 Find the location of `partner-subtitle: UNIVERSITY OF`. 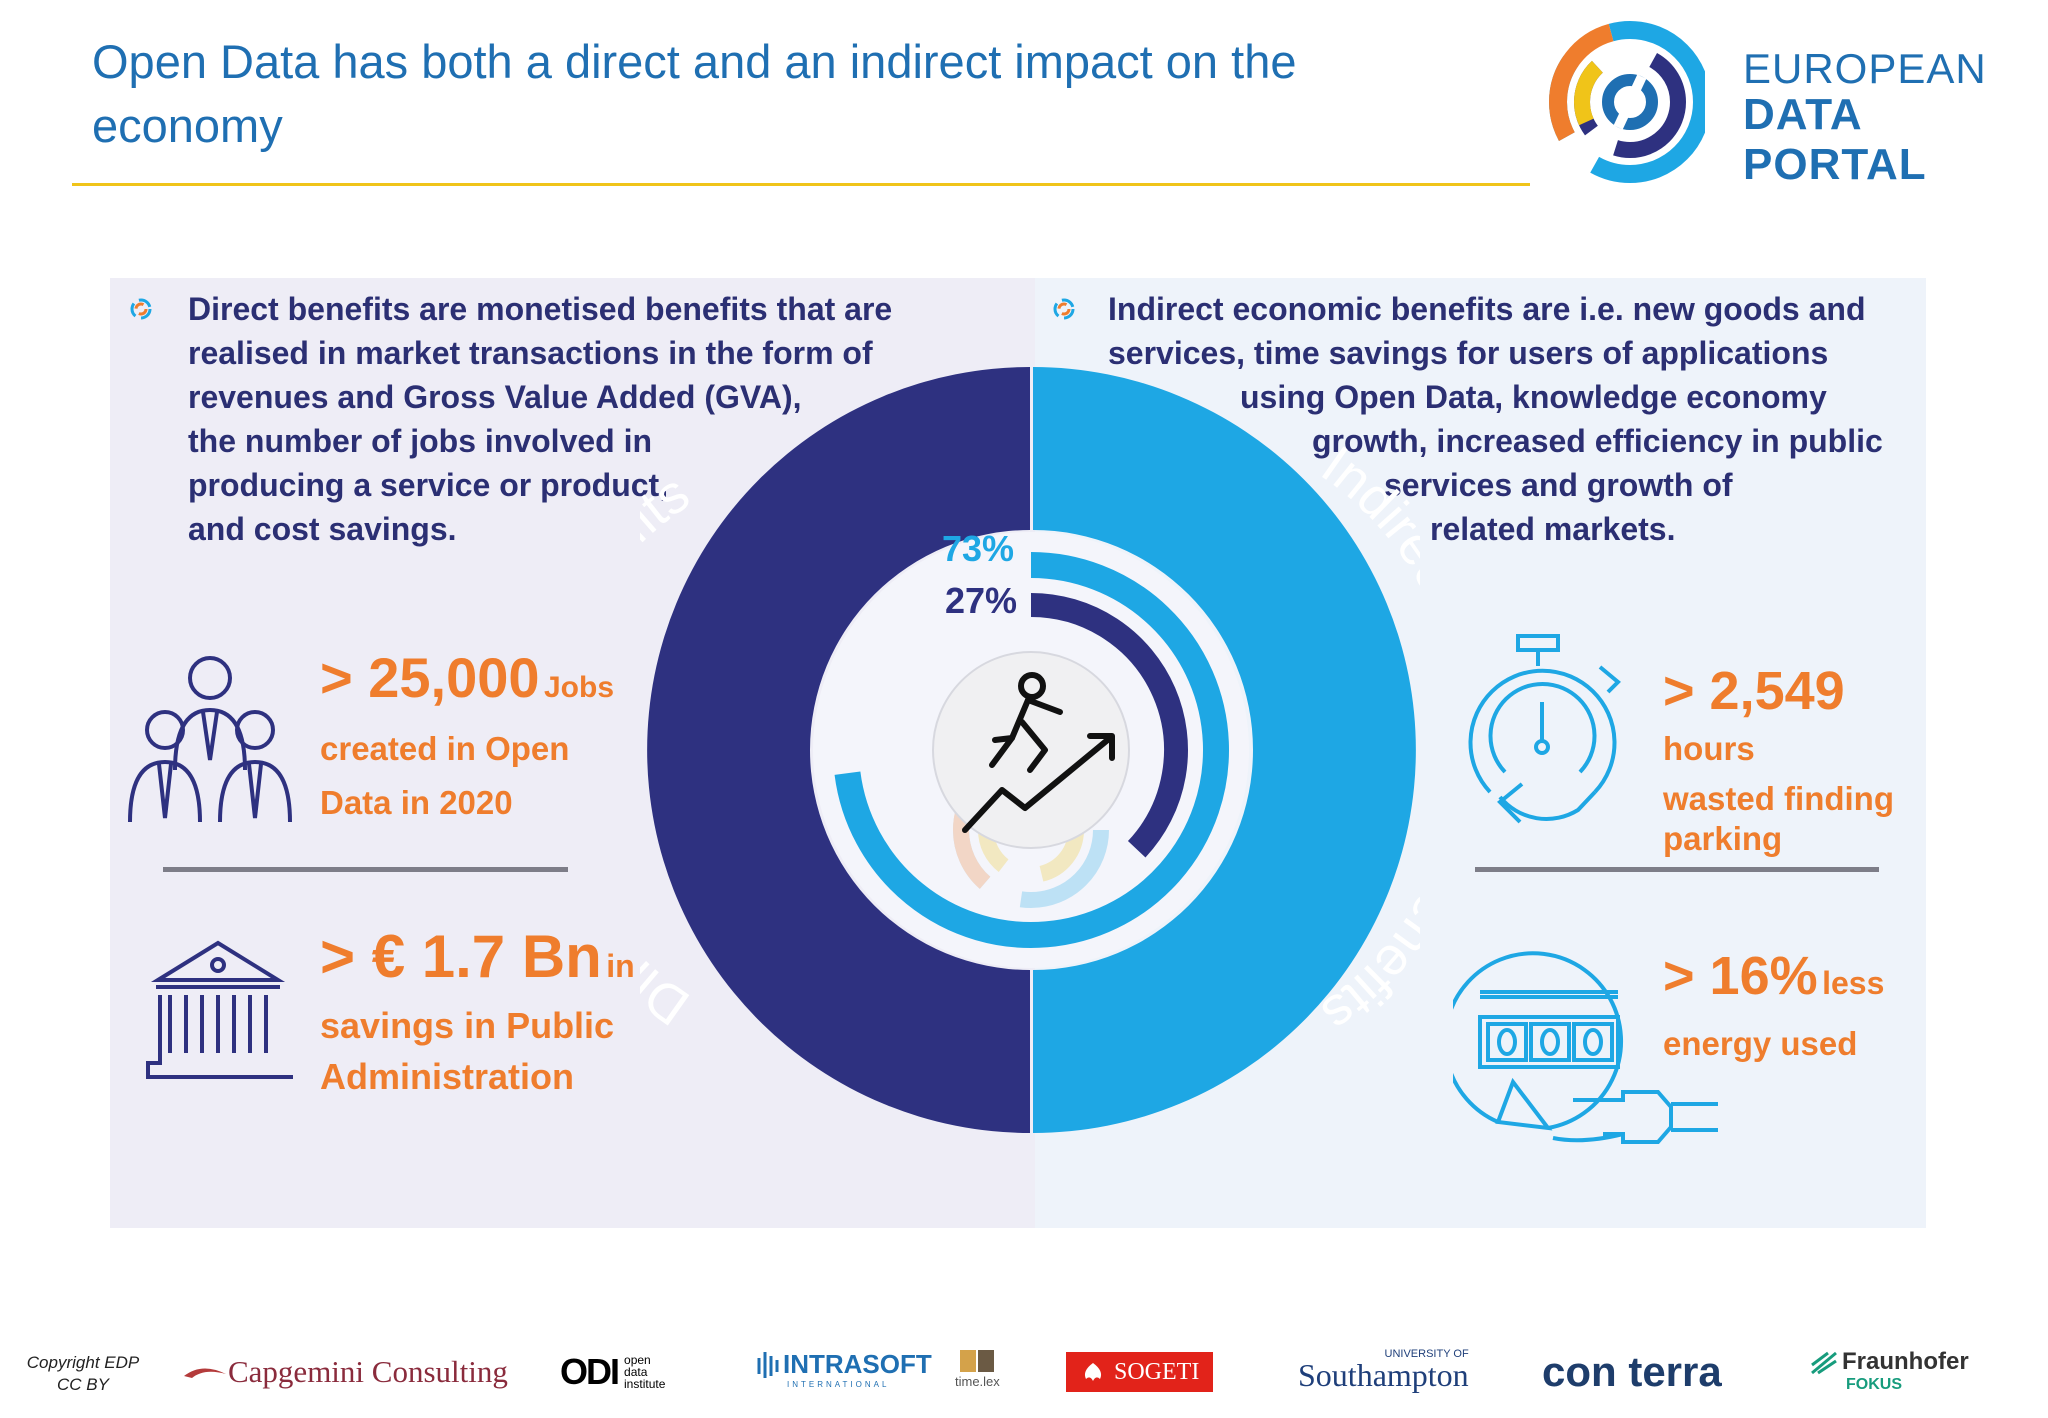

partner-subtitle: UNIVERSITY OF is located at coordinates (1426, 1354).